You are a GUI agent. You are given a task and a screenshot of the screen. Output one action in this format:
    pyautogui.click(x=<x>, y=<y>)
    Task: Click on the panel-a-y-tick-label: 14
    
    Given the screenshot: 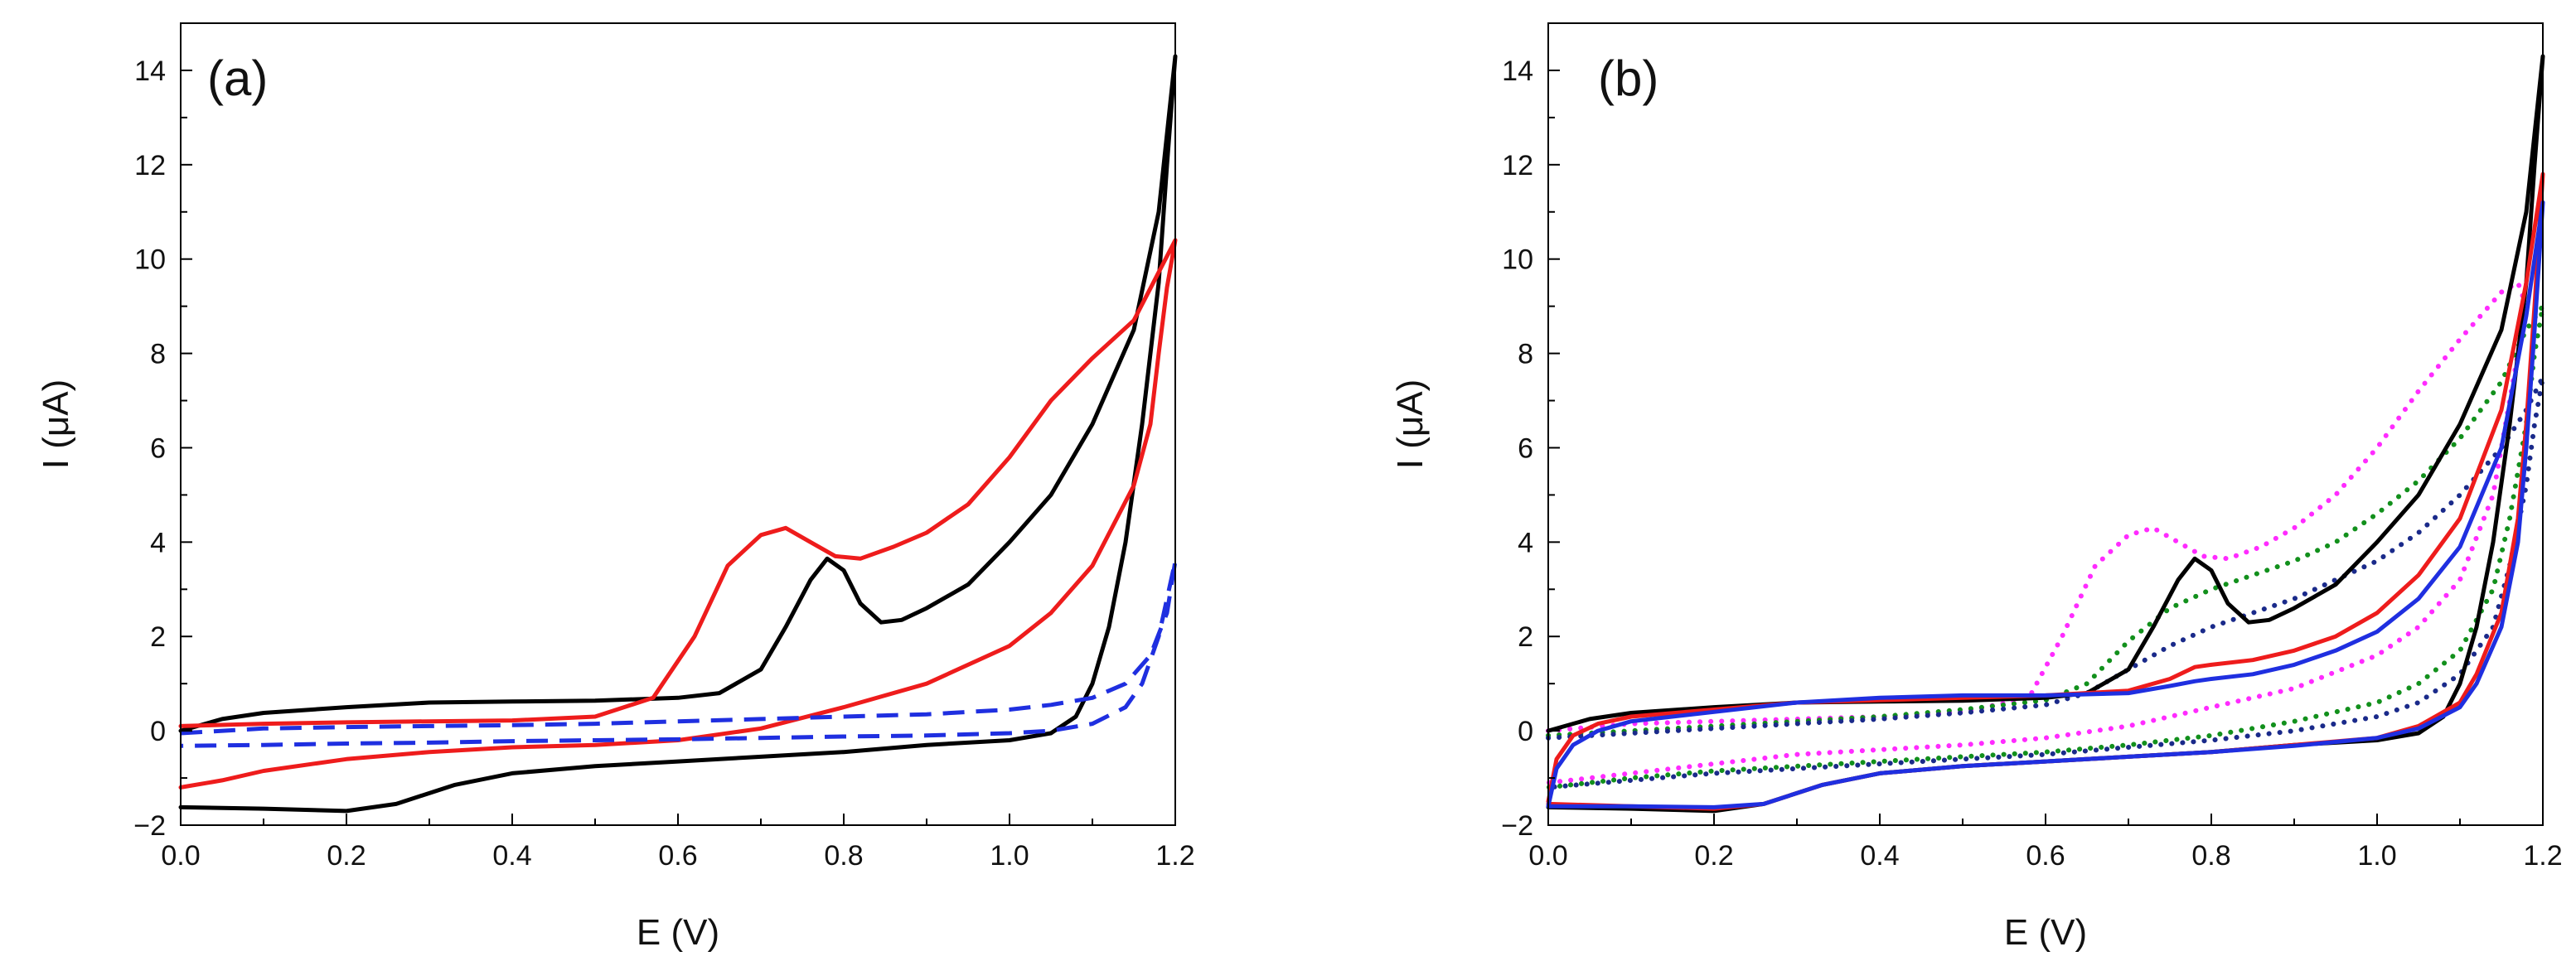 What is the action you would take?
    pyautogui.click(x=150, y=72)
    